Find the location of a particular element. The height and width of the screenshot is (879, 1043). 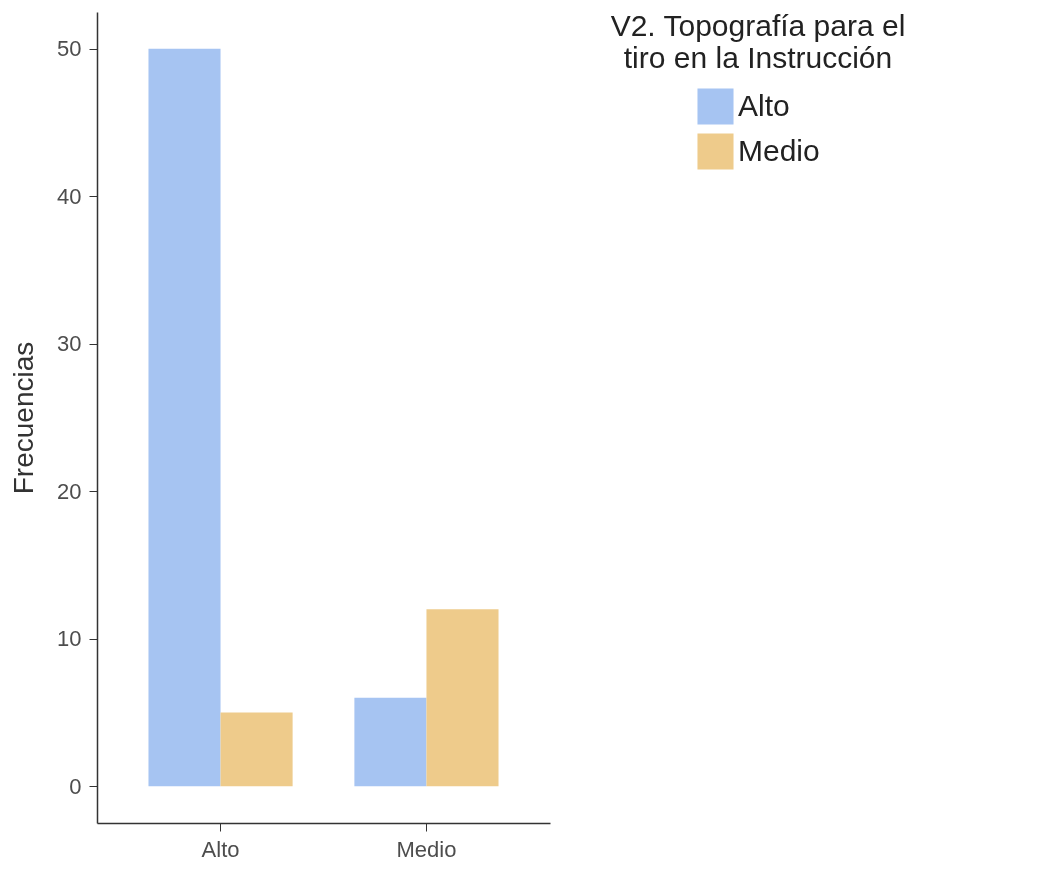

y-axis-title: Frecuencias is located at coordinates (24, 418).